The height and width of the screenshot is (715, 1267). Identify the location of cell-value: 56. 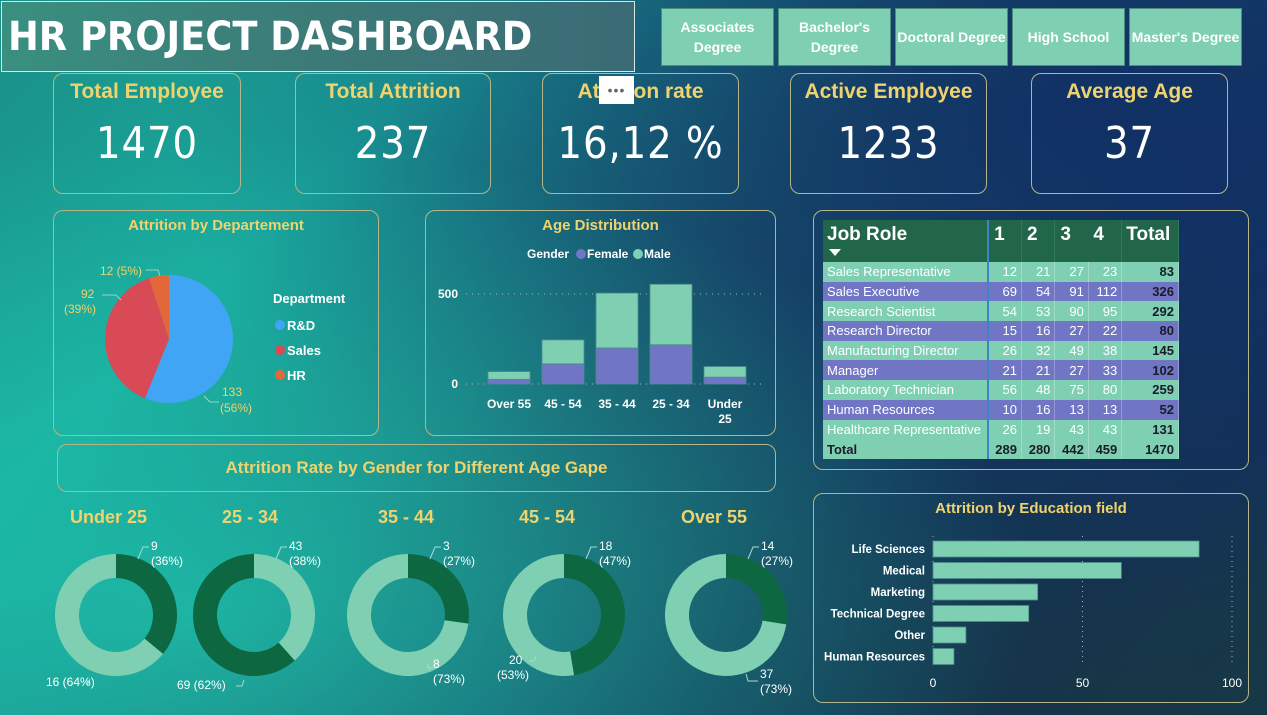
(1005, 390).